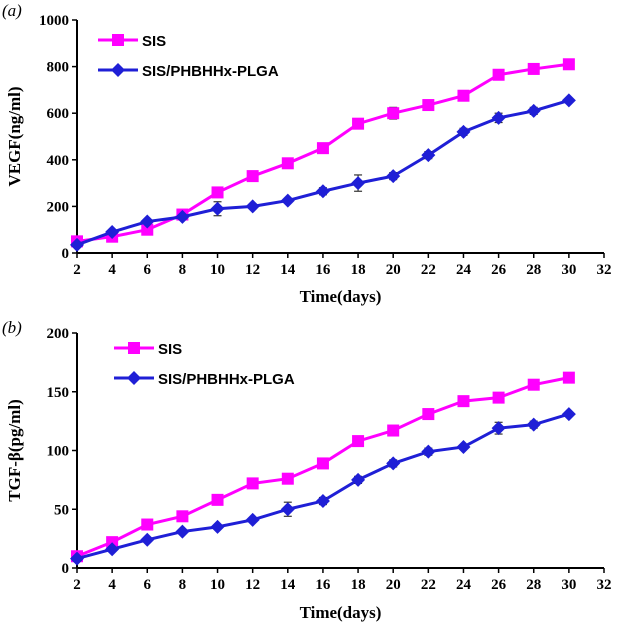 The height and width of the screenshot is (630, 620). Describe the element at coordinates (14, 136) in the screenshot. I see `y-axis-label: VEGF(ng/ml)` at that location.